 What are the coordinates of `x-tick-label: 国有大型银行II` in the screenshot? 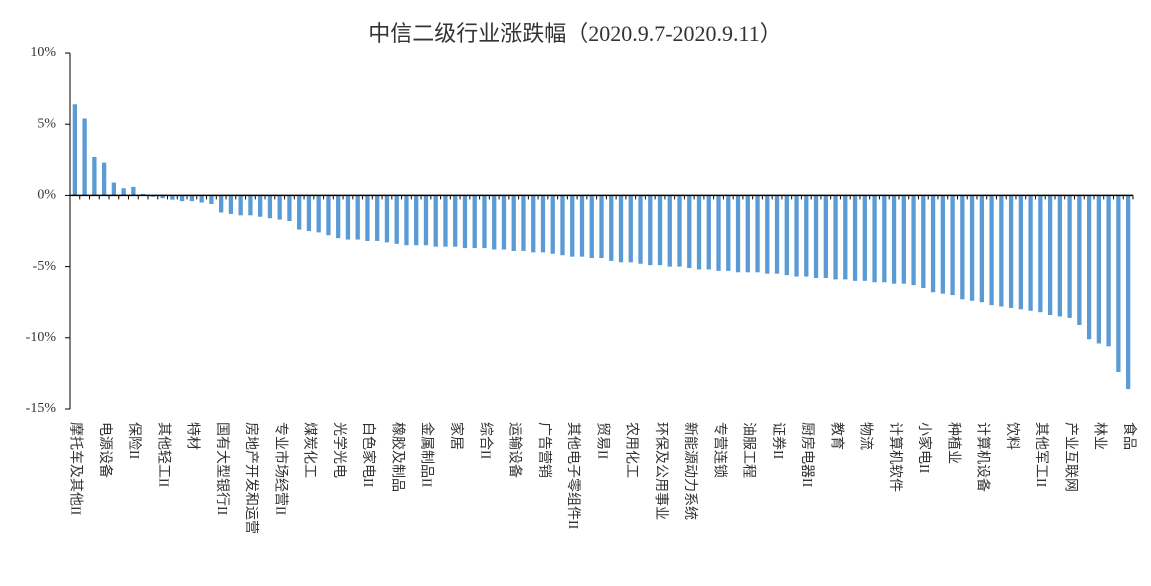 It's located at (222, 469).